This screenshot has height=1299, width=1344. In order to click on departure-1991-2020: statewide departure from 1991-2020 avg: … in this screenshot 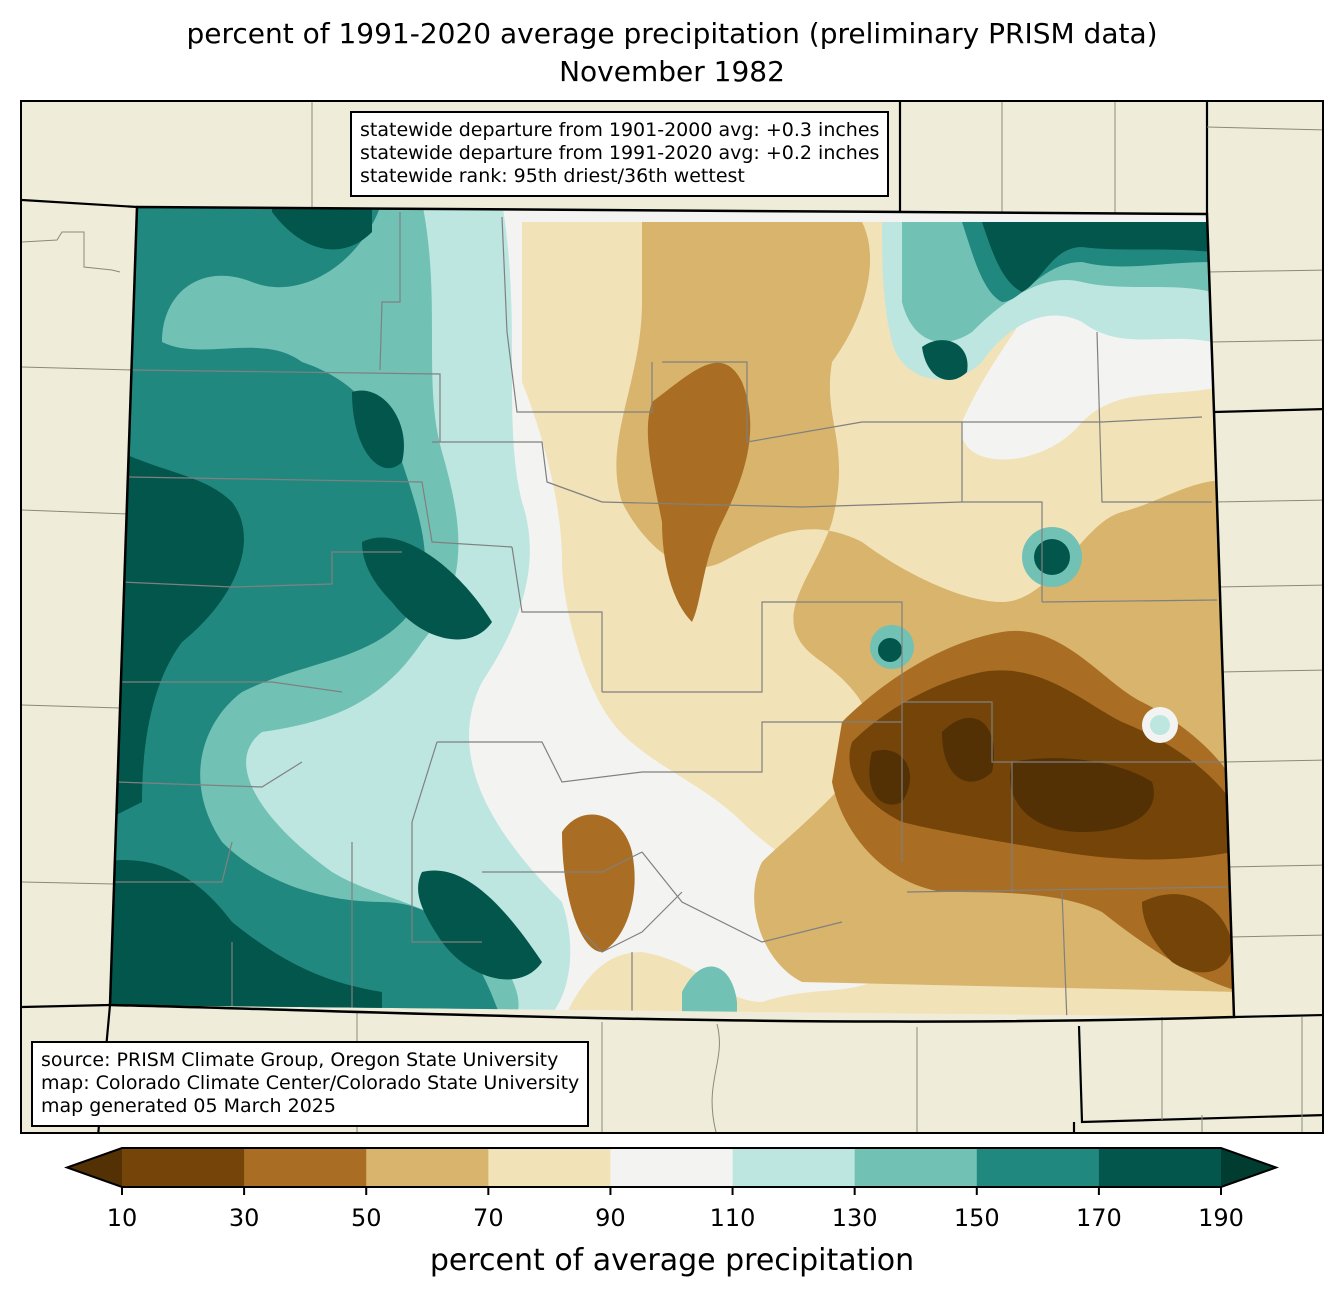, I will do `click(620, 153)`.